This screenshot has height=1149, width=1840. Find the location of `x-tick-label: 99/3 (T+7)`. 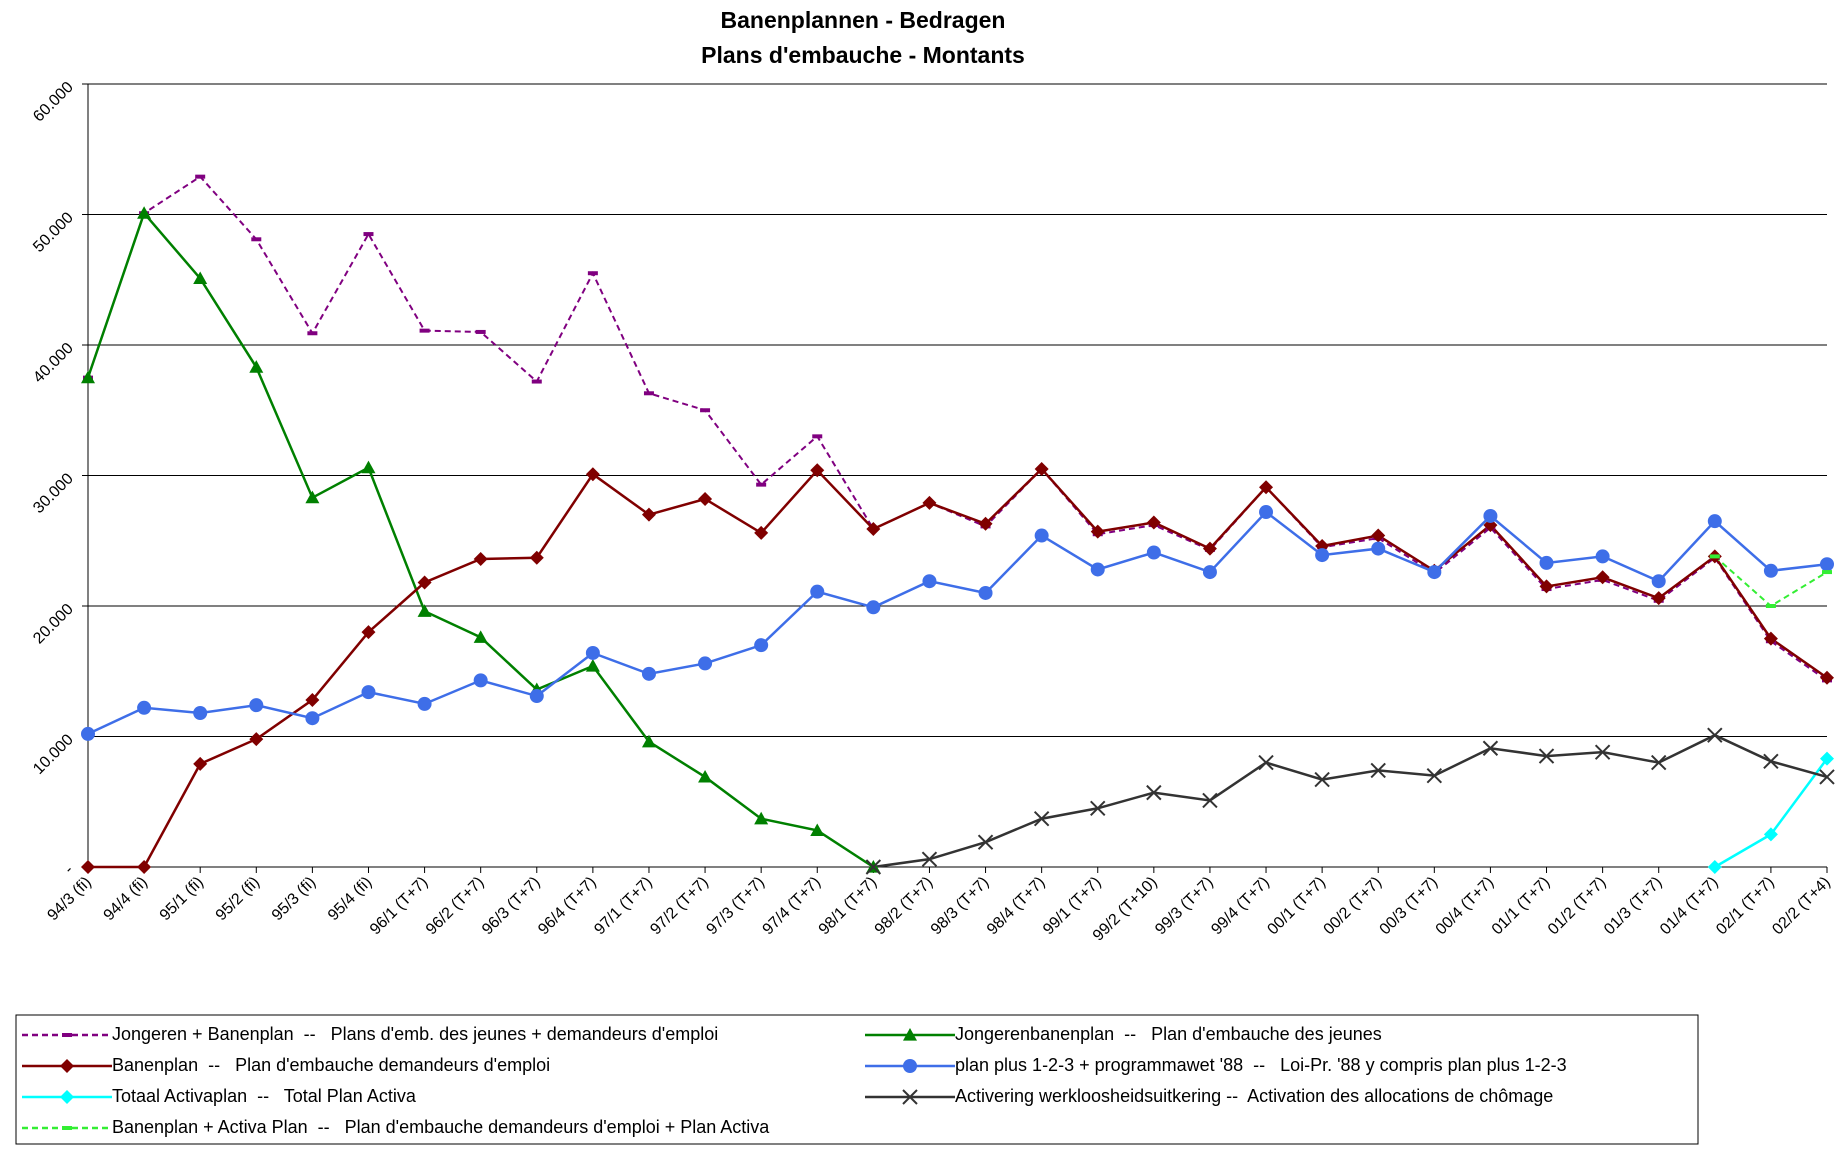

x-tick-label: 99/3 (T+7) is located at coordinates (1184, 906).